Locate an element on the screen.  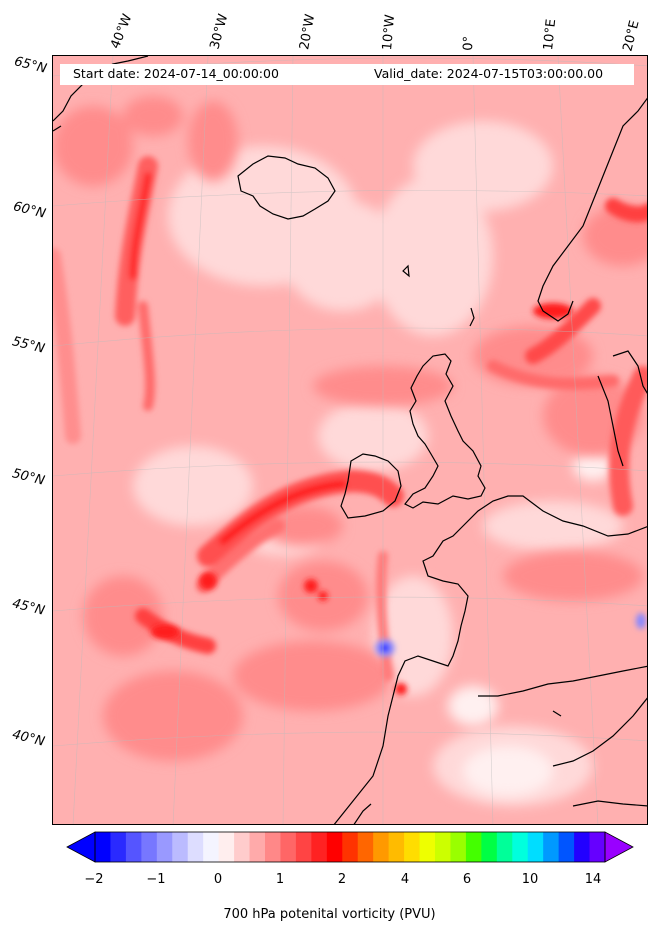
colorbar-frame is located at coordinates (350, 847).